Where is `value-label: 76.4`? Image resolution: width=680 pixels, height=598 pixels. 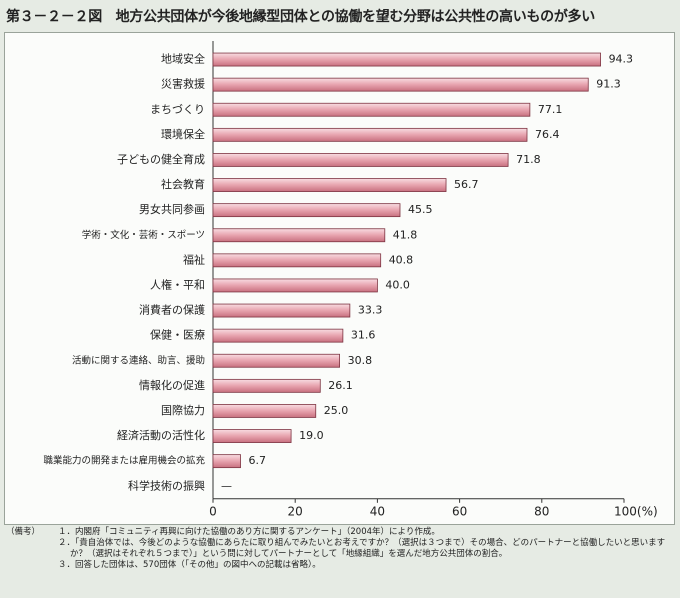
value-label: 76.4 is located at coordinates (547, 134).